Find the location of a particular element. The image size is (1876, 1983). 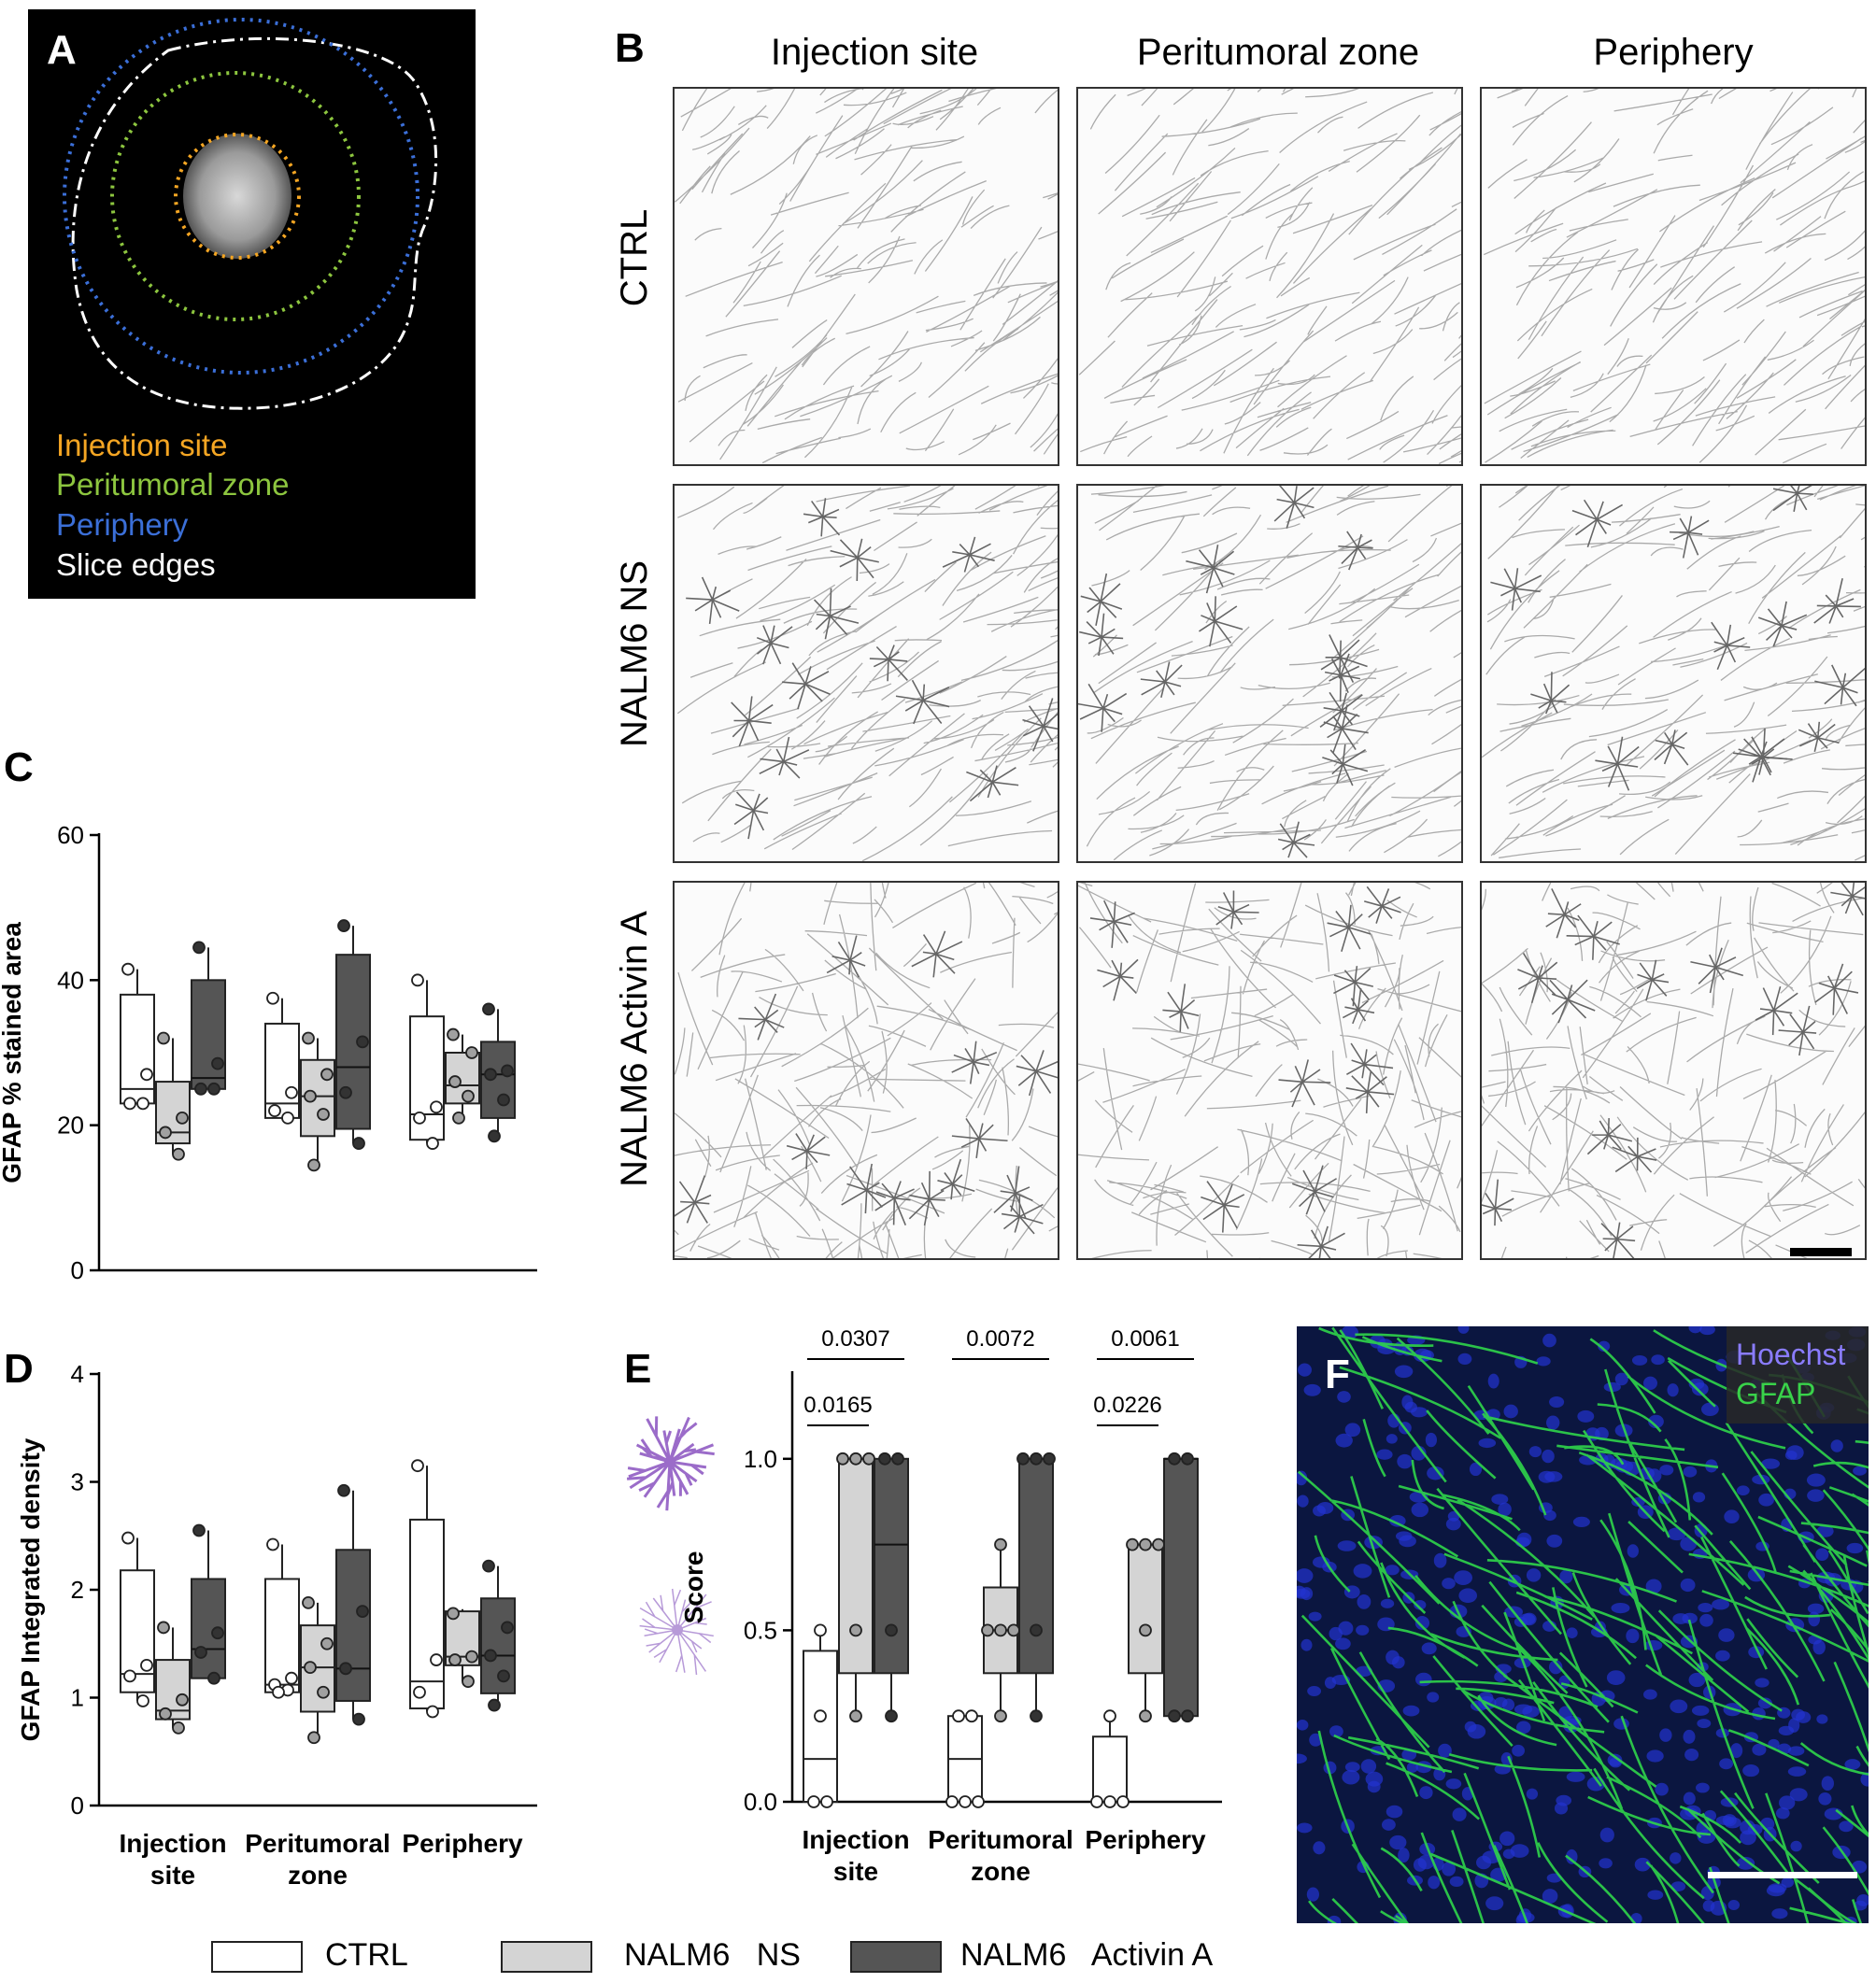

y-tick-label: 2 is located at coordinates (78, 1590).